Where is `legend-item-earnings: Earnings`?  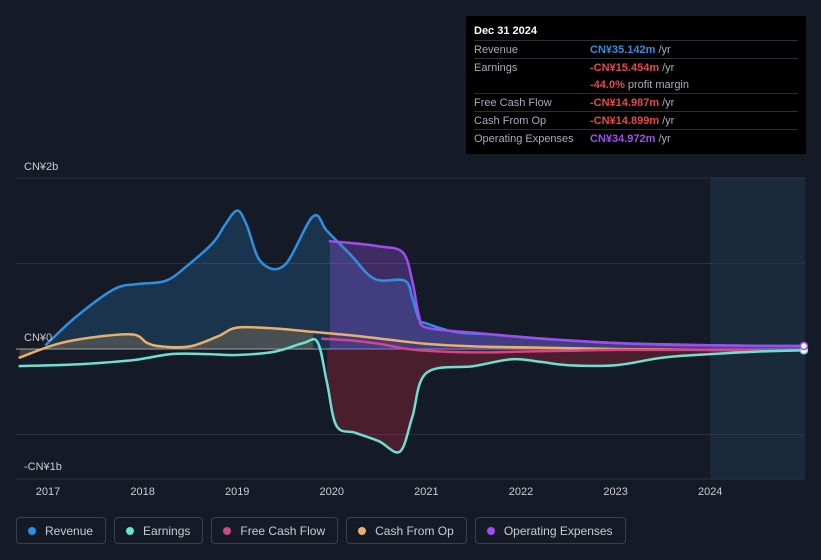 legend-item-earnings: Earnings is located at coordinates (159, 530).